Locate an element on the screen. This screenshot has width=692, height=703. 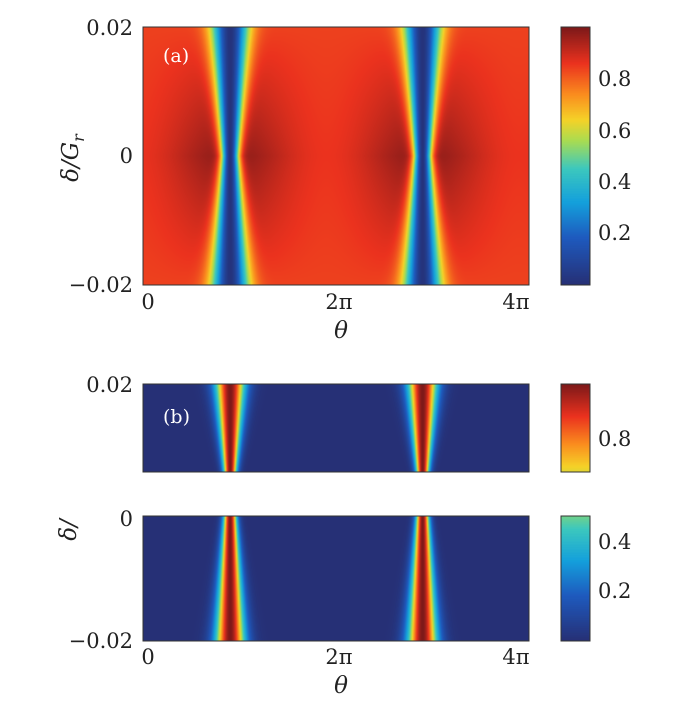
colorbar-b-upper-tick-0: 0.8 is located at coordinates (614, 439).